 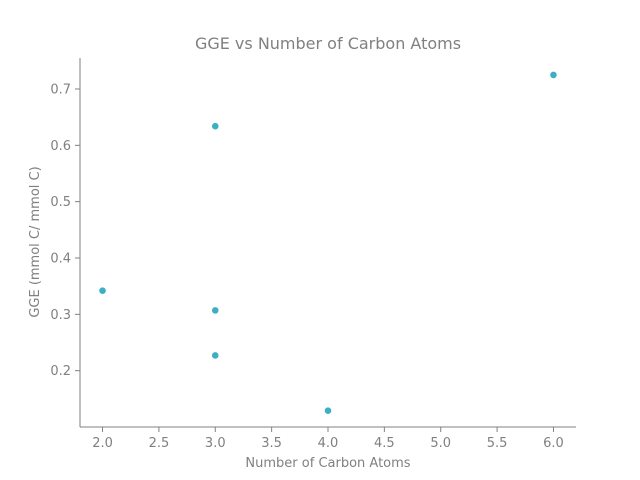 I want to click on y-axis-label: GGE (mmol C/ mmol C), so click(x=35, y=241).